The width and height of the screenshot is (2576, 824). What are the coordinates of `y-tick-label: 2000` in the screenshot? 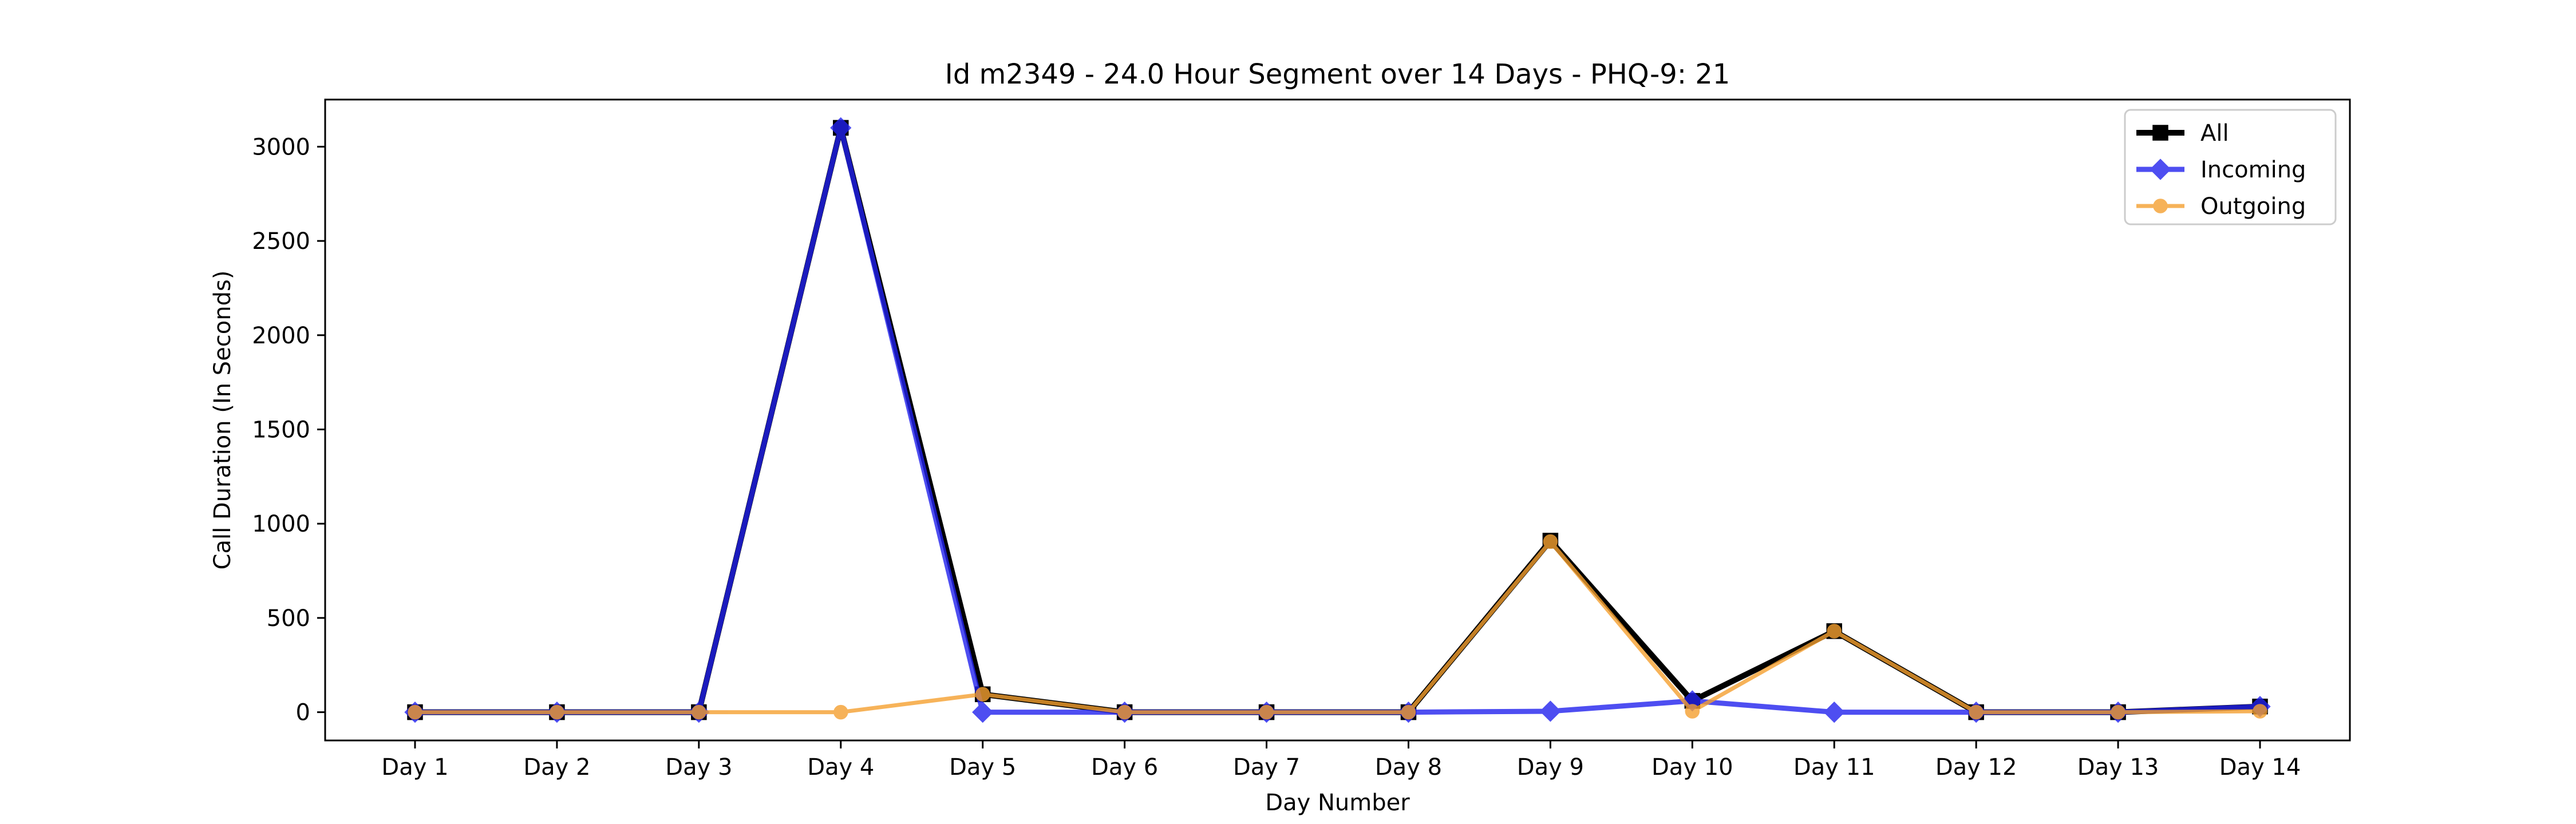 It's located at (281, 336).